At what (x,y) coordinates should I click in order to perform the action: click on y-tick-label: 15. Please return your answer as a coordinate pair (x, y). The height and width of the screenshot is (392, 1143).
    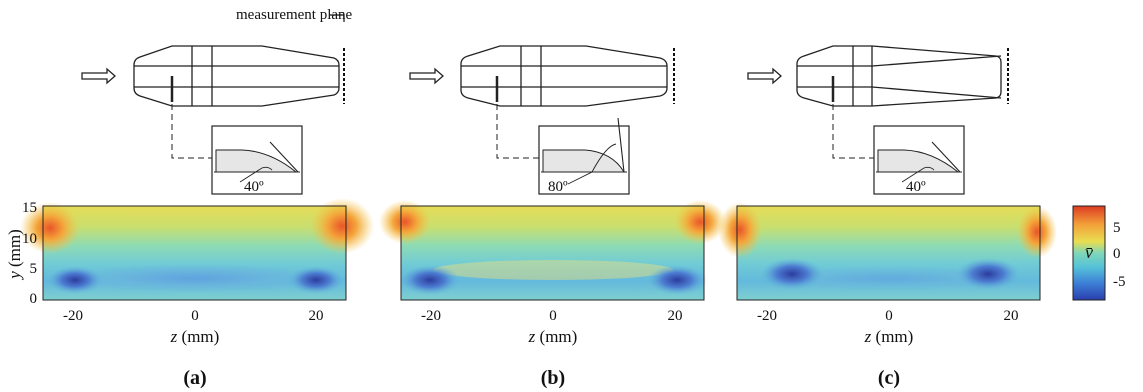
    Looking at the image, I should click on (29, 208).